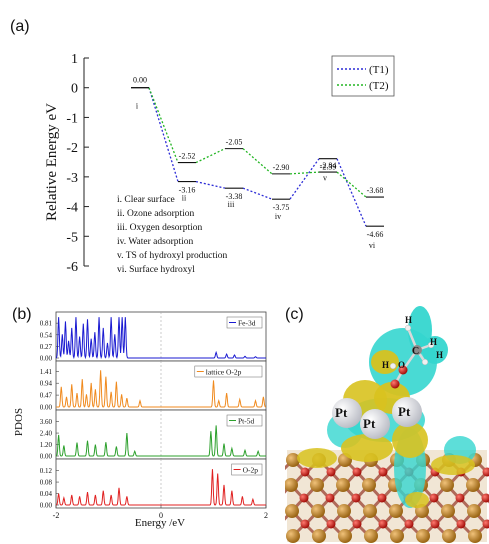 The width and height of the screenshot is (489, 544). What do you see at coordinates (46, 445) in the screenshot?
I see `y-tick-label: 1.20` at bounding box center [46, 445].